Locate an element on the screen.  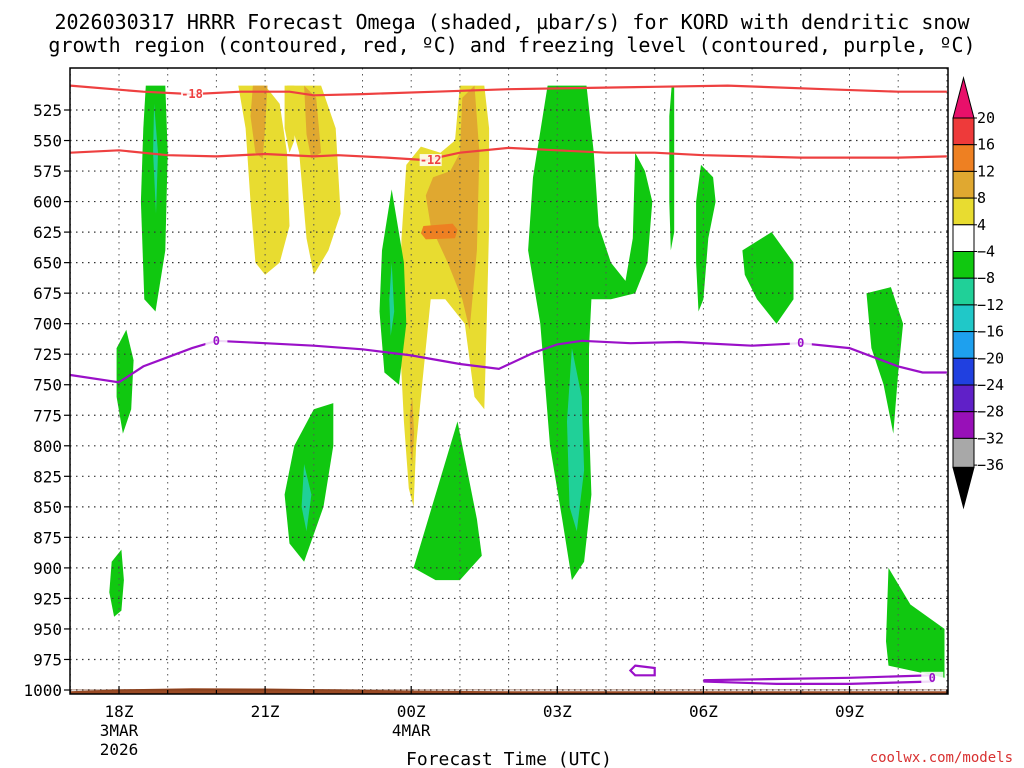
contour-line--18 is located at coordinates (508, 90).